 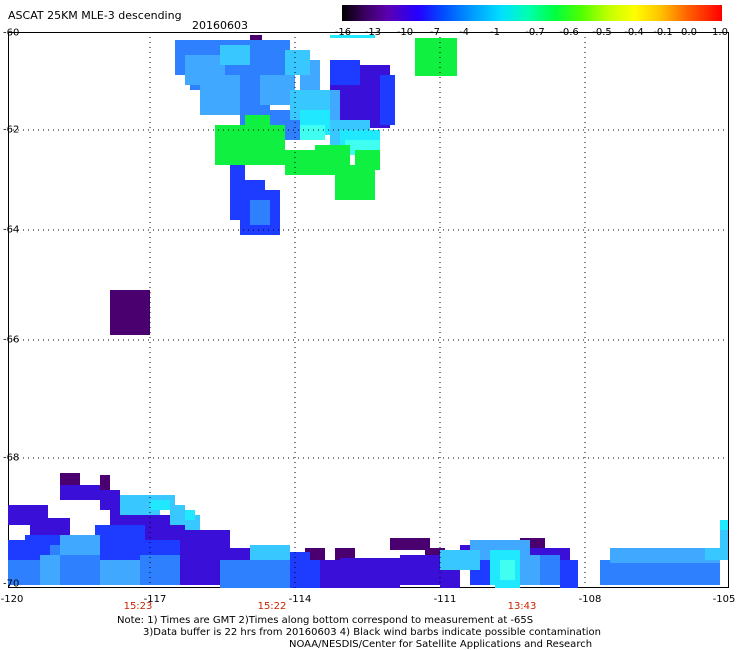 What do you see at coordinates (11, 458) in the screenshot?
I see `lat-label: -68` at bounding box center [11, 458].